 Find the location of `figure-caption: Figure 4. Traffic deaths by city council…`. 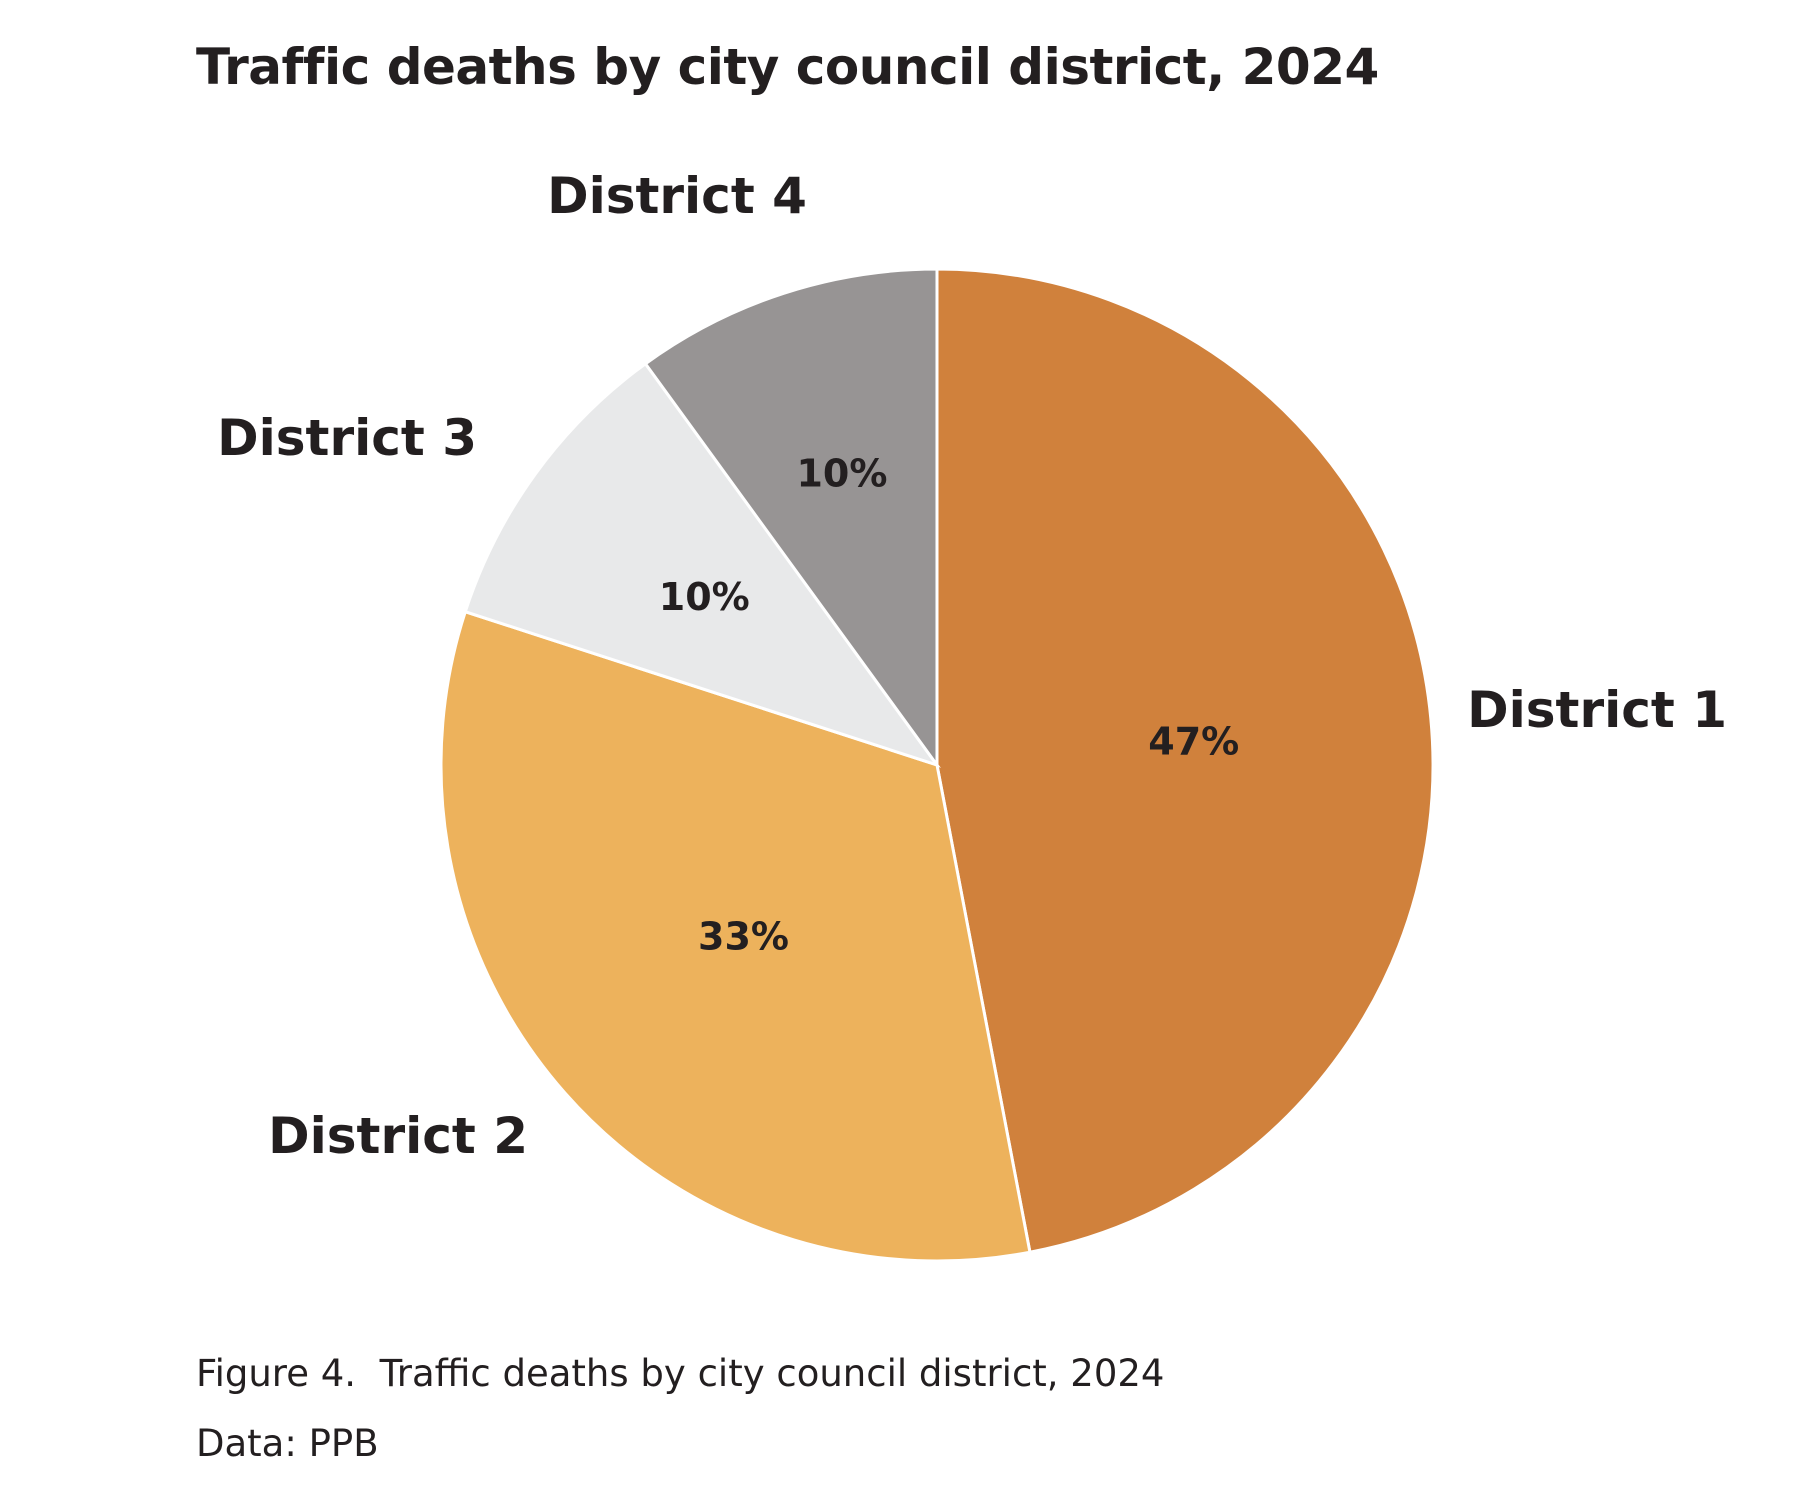

figure-caption: Figure 4. Traffic deaths by city council… is located at coordinates (680, 1373).